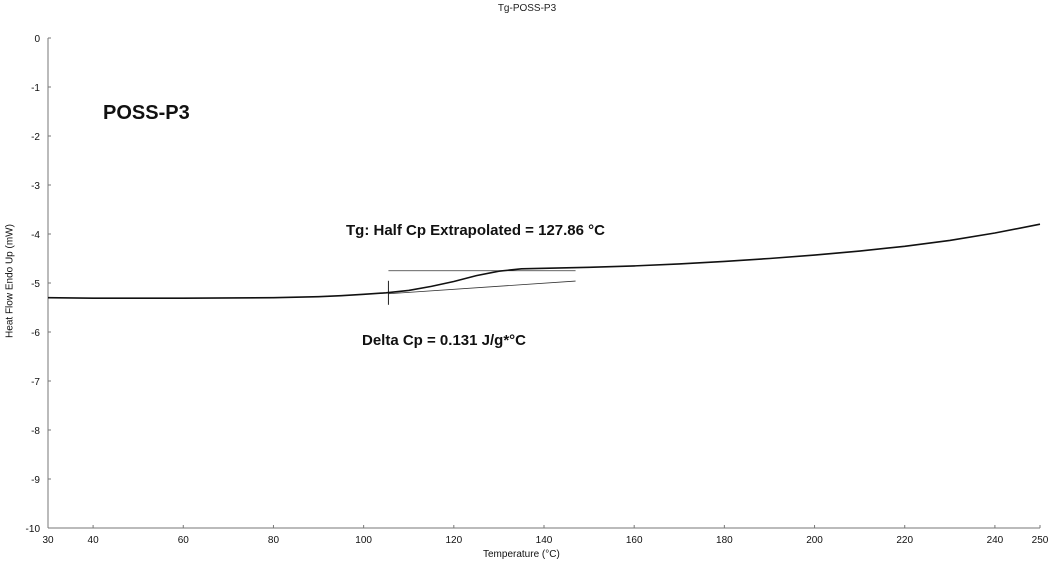 This screenshot has height=564, width=1054. What do you see at coordinates (453, 540) in the screenshot?
I see `x-tick-label: 120` at bounding box center [453, 540].